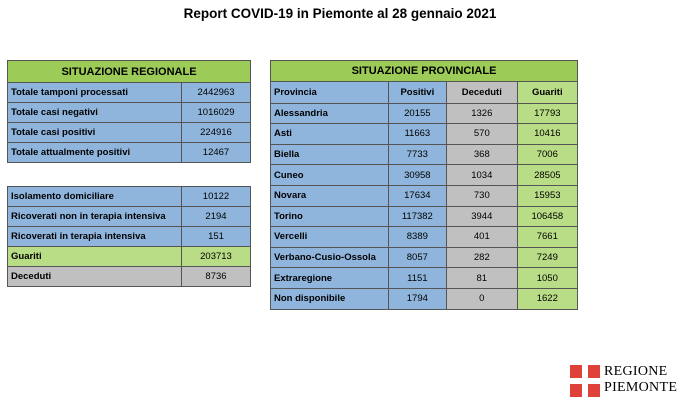 The width and height of the screenshot is (680, 405). What do you see at coordinates (216, 216) in the screenshot?
I see `row-value: 2194` at bounding box center [216, 216].